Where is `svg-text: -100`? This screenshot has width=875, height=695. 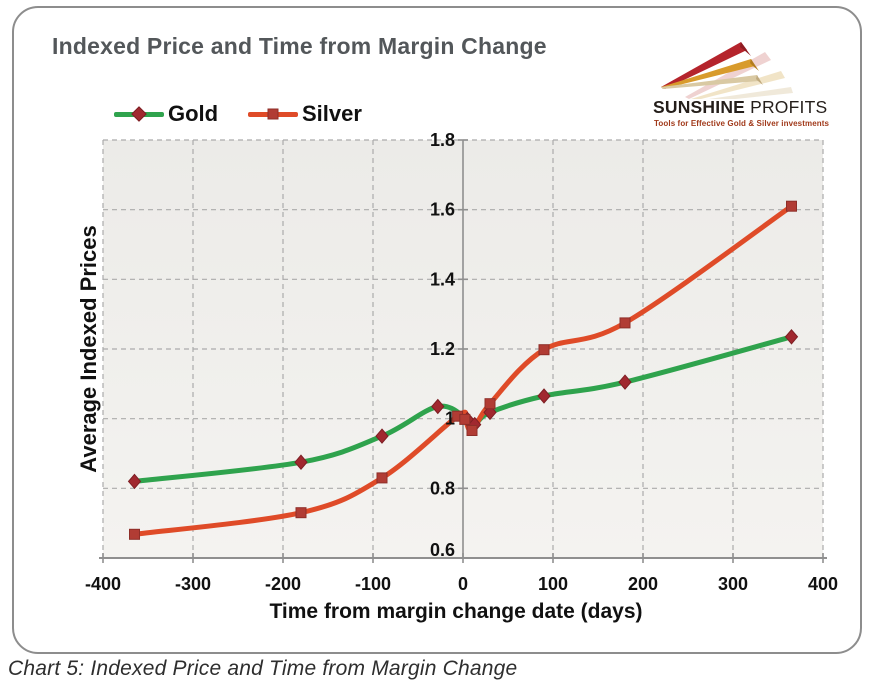 svg-text: -100 is located at coordinates (373, 584).